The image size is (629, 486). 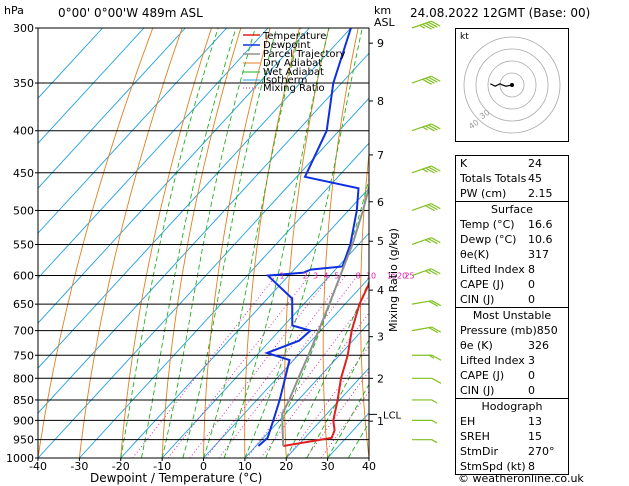 What do you see at coordinates (294, 88) in the screenshot?
I see `legend-label-mixing-ratio: Mixing Ratio` at bounding box center [294, 88].